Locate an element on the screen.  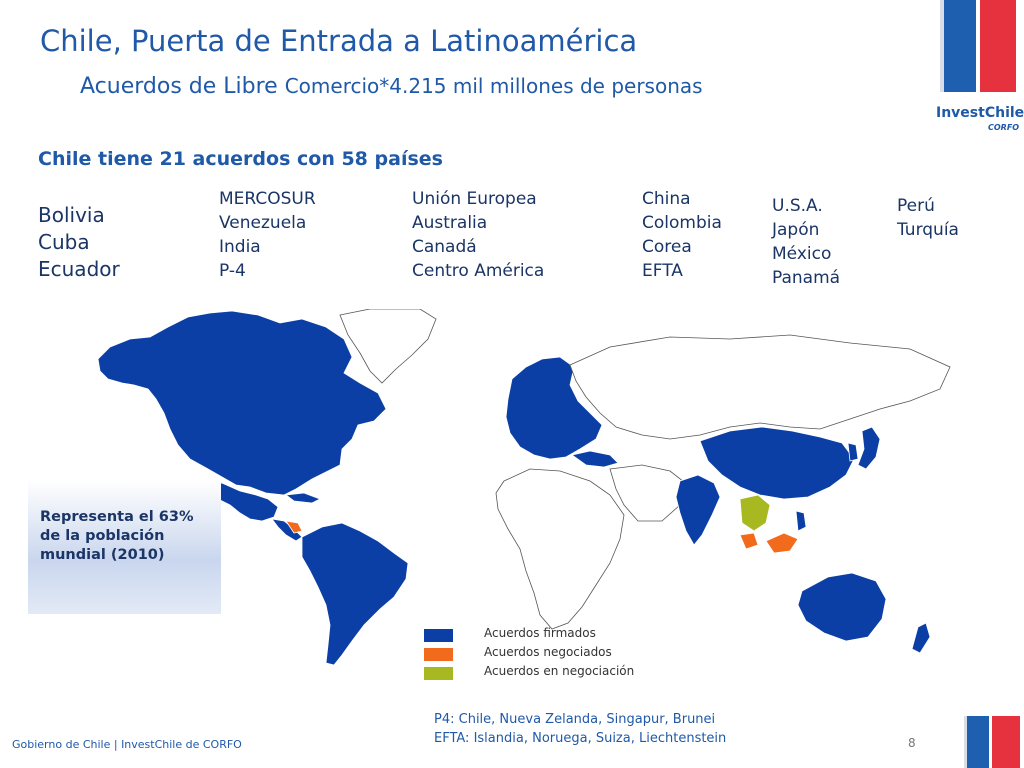
map-cuba is located at coordinates (302, 498).